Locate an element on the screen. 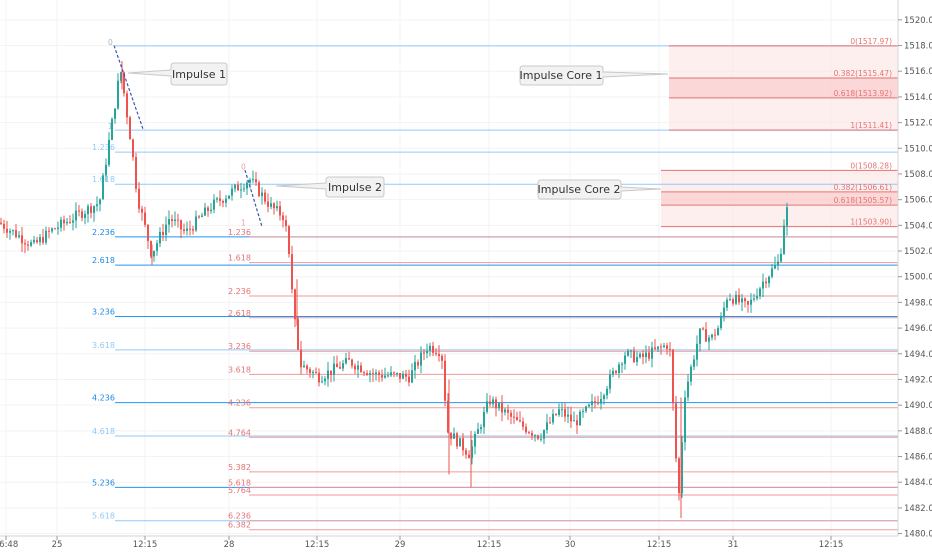 Image resolution: width=932 pixels, height=554 pixels. fib2-label-0: 1.236 is located at coordinates (239, 232).